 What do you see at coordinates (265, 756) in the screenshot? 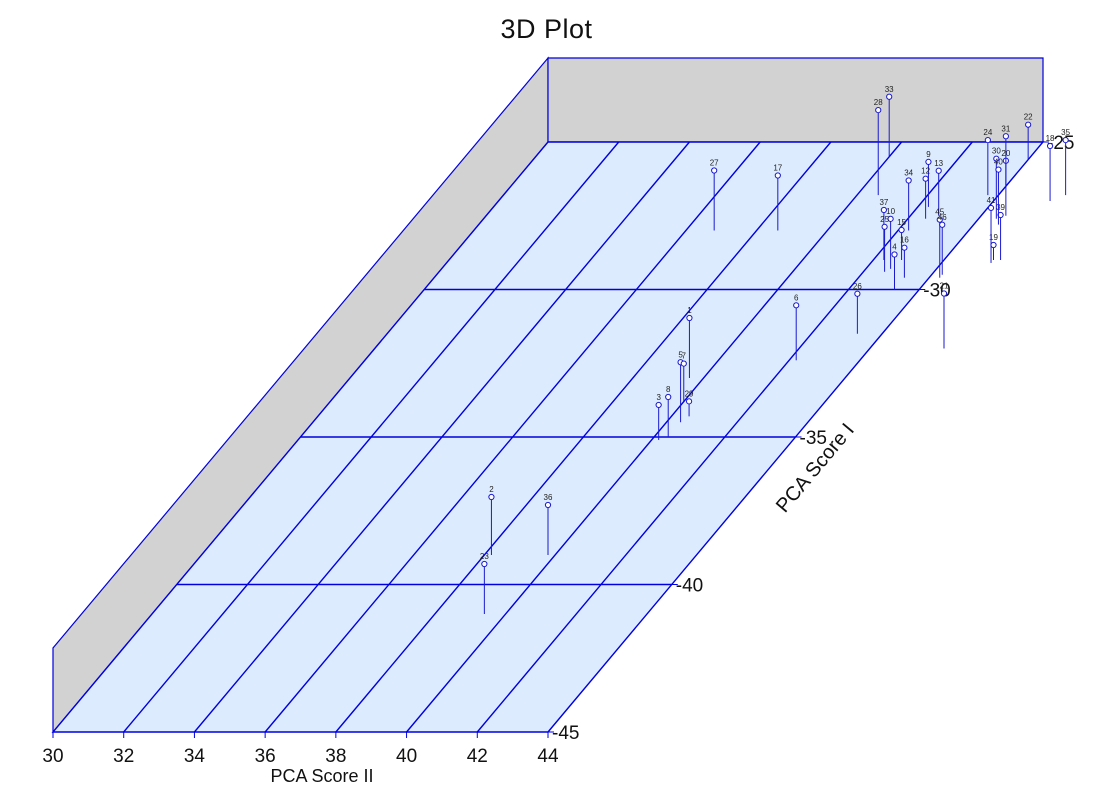
I see `x-tick-label: 36` at bounding box center [265, 756].